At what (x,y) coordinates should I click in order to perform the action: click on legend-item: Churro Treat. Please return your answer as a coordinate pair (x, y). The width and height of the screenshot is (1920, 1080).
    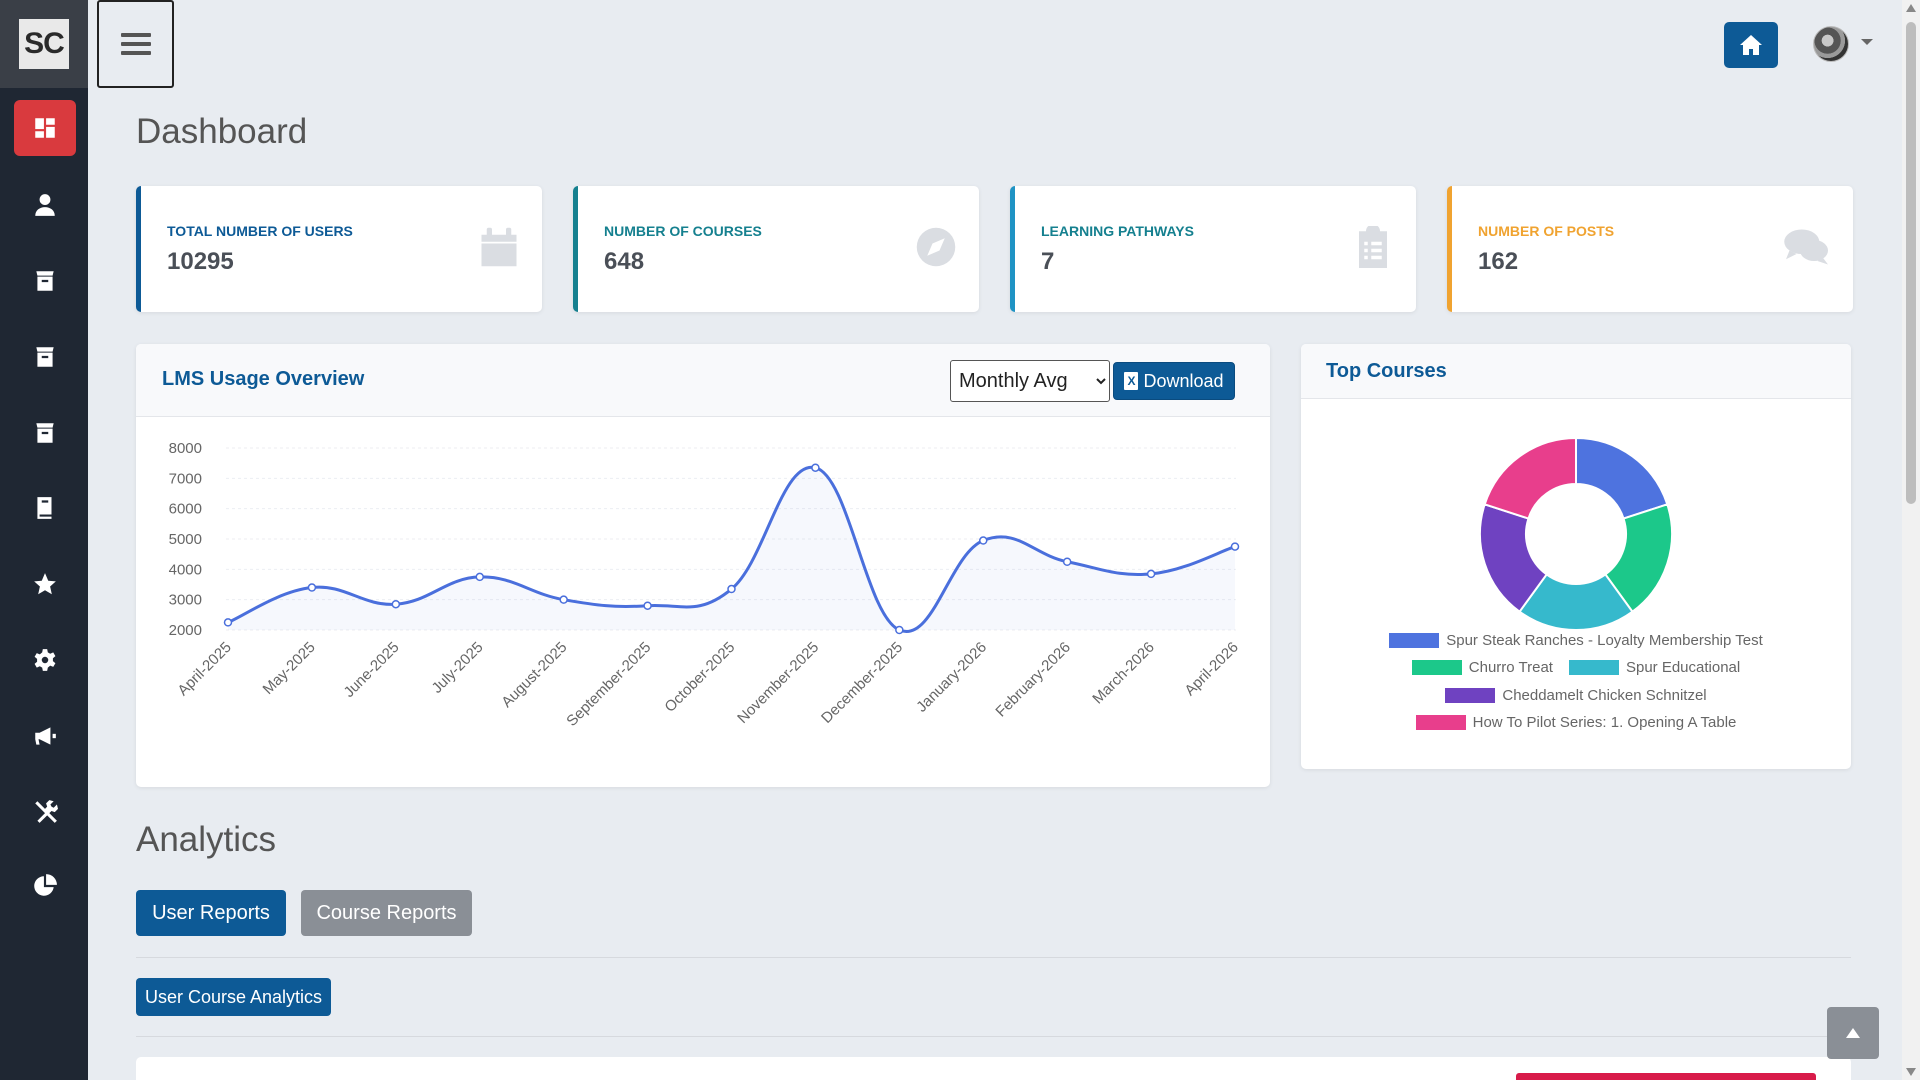
    Looking at the image, I should click on (1482, 667).